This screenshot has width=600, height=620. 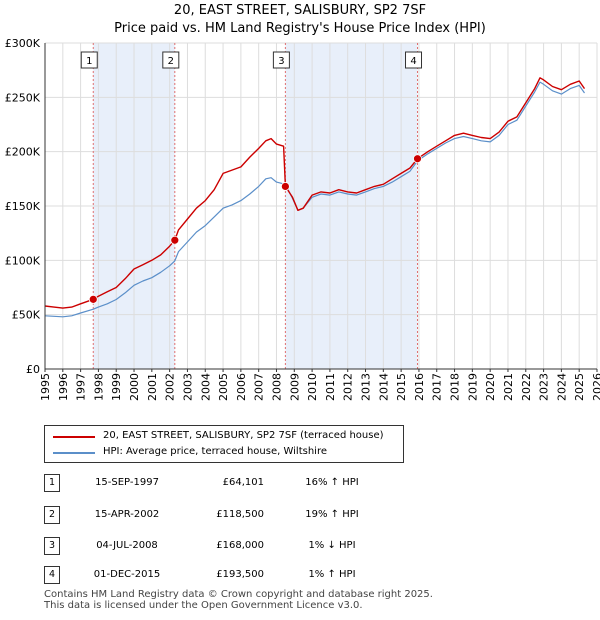 What do you see at coordinates (74, 437) in the screenshot?
I see `legend-swatch-property` at bounding box center [74, 437].